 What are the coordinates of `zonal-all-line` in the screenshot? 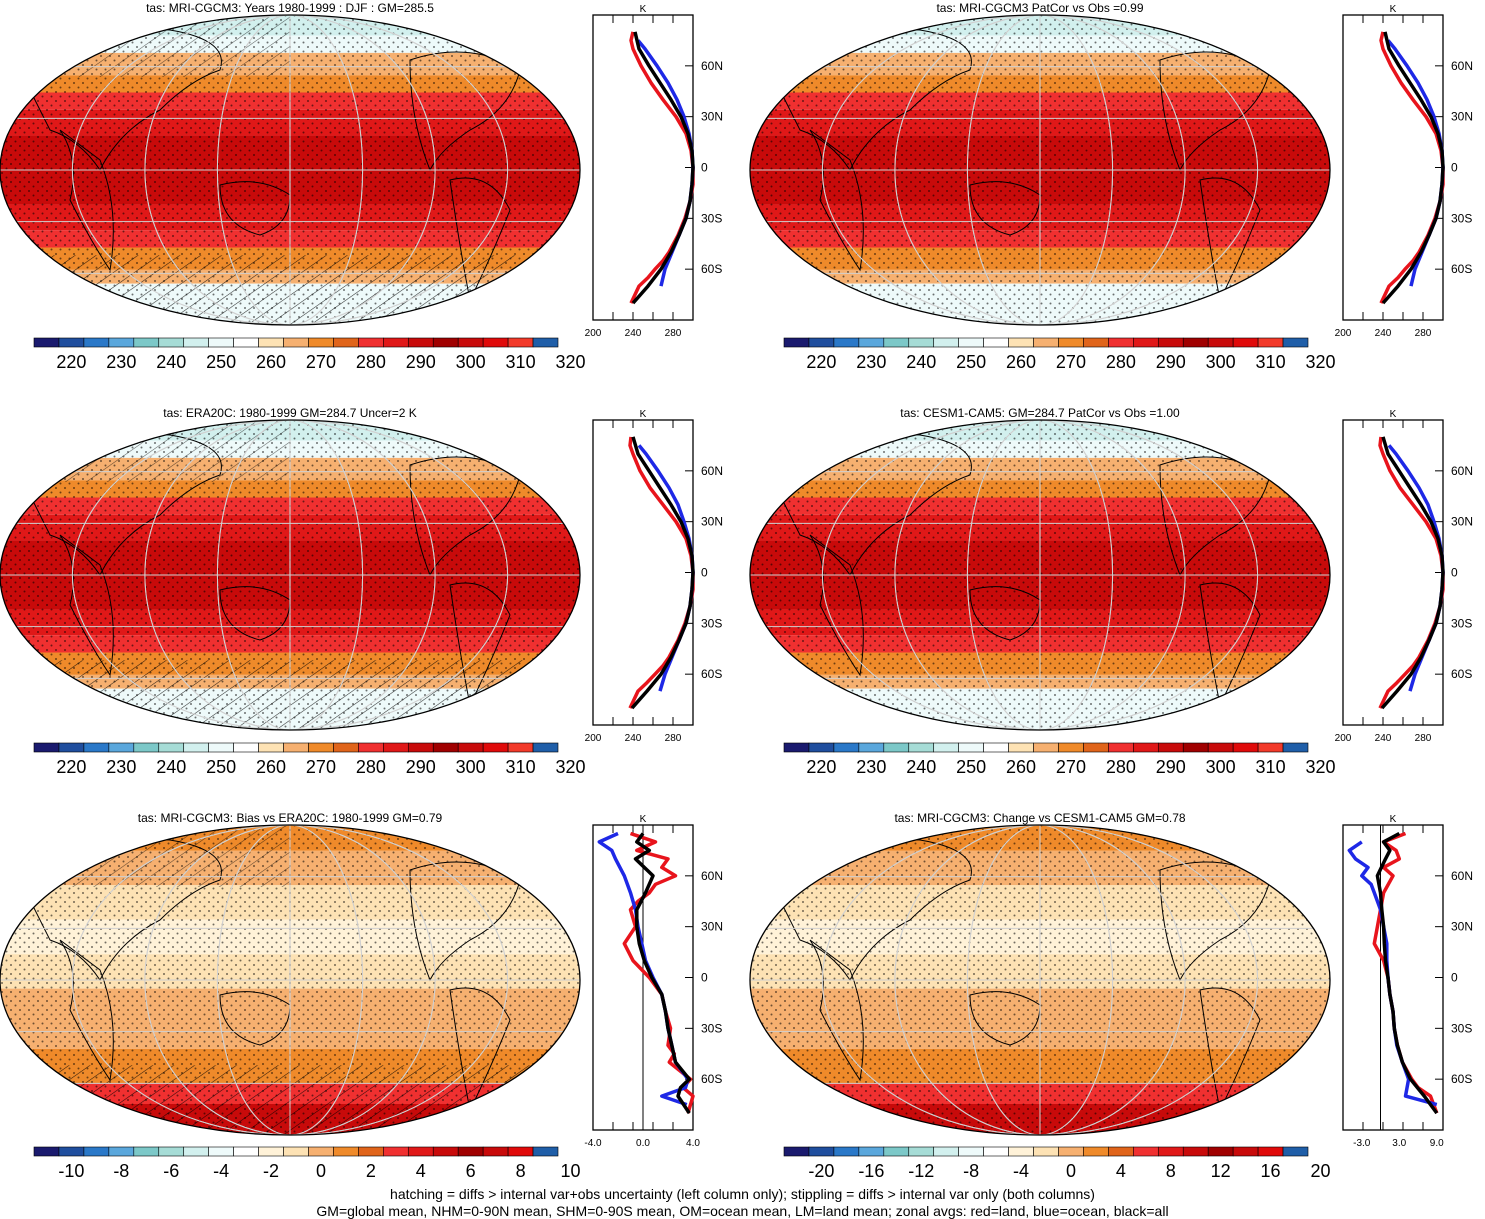 It's located at (1406, 974).